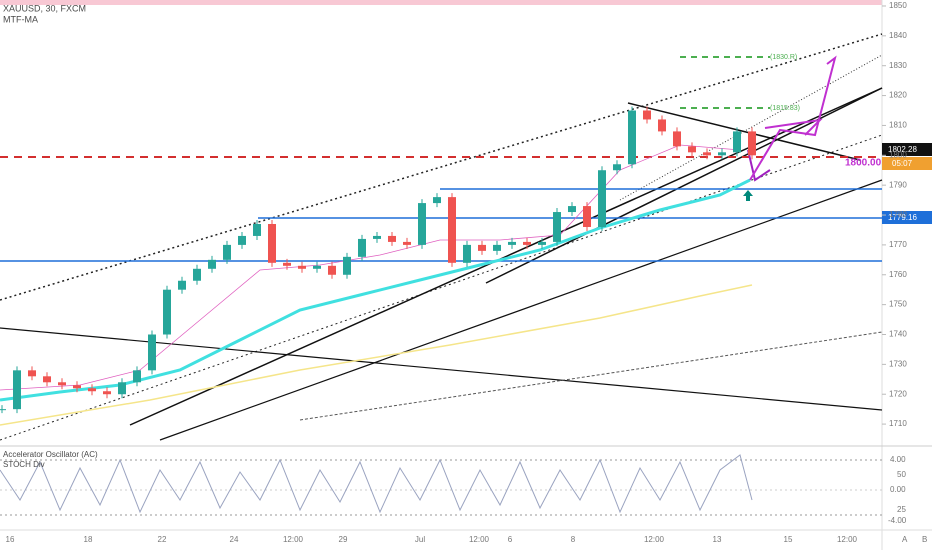 This screenshot has height=550, width=932. What do you see at coordinates (901, 509) in the screenshot?
I see `osc-axis-label: 25` at bounding box center [901, 509].